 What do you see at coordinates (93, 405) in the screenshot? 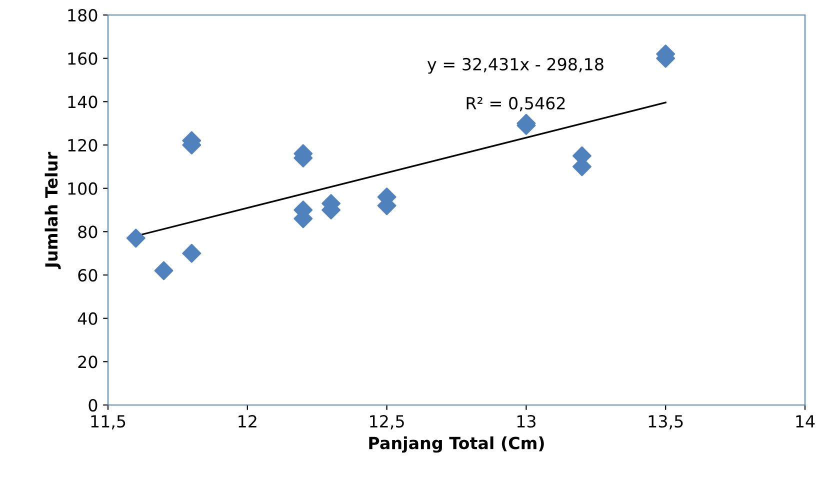
I see `y-tick-label: 0` at bounding box center [93, 405].